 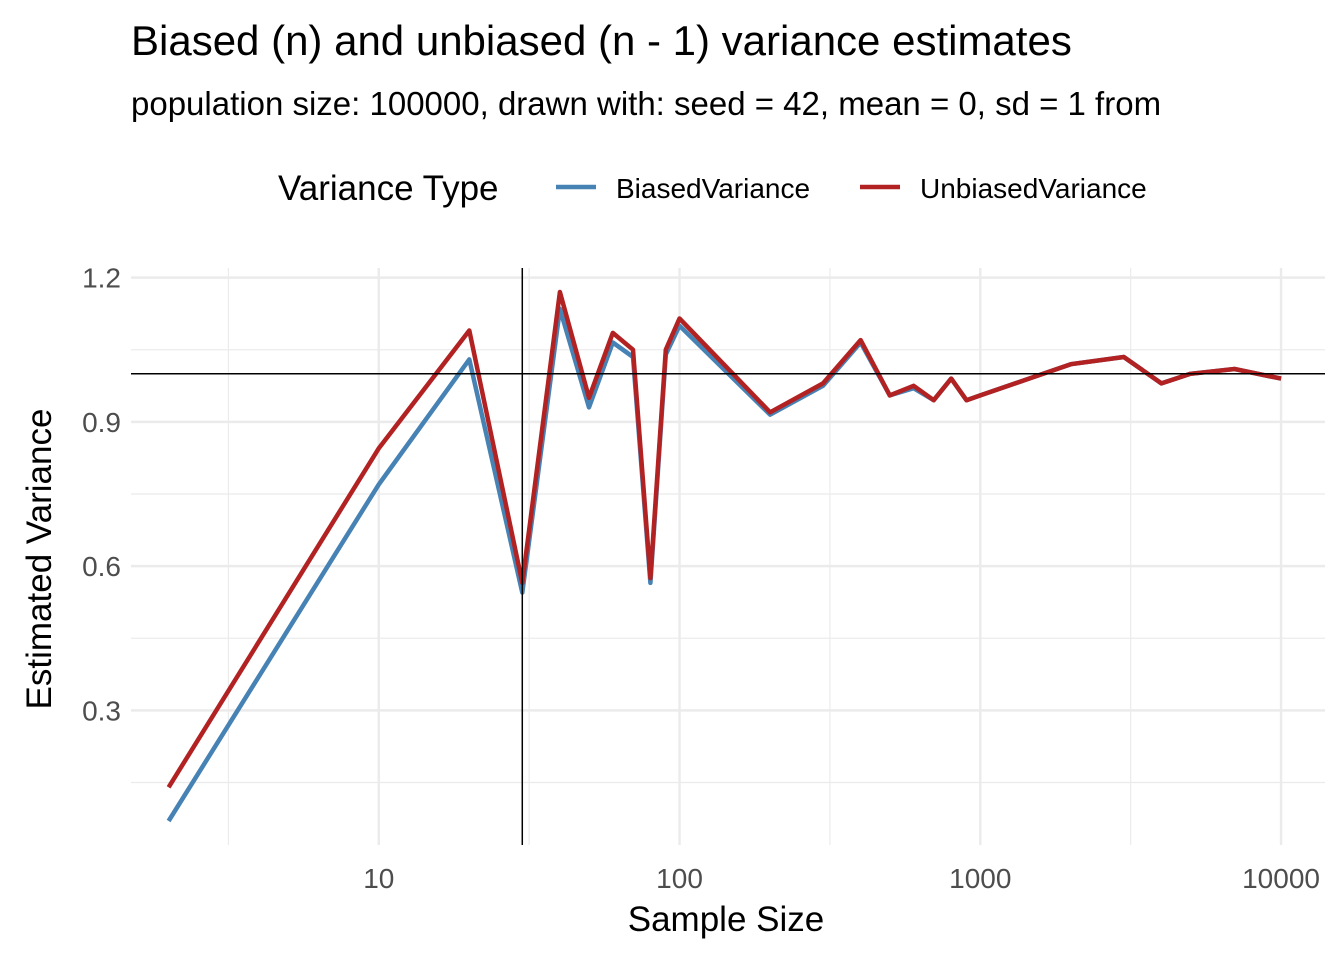 I want to click on x-axis-title: Sample Size, so click(x=726, y=919).